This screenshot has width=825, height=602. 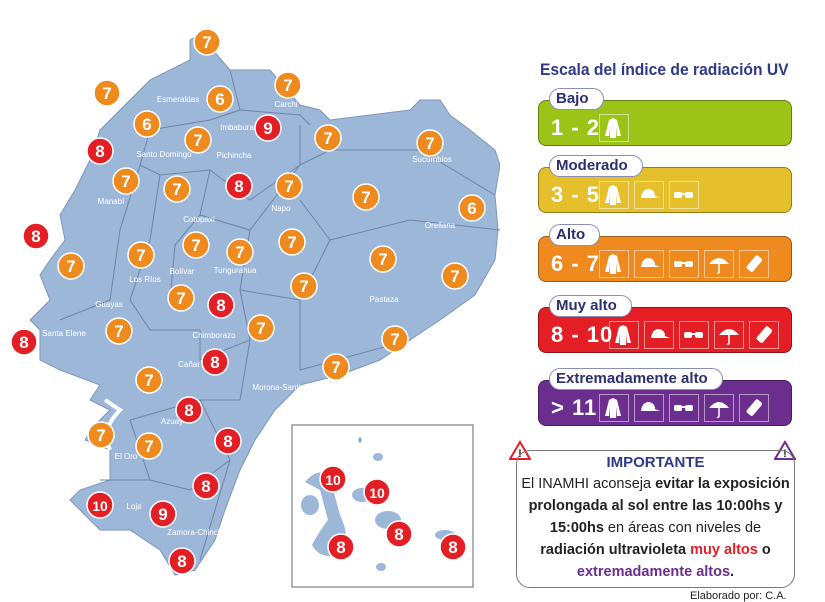 What do you see at coordinates (615, 550) in the screenshot?
I see `notice-bold: radiación ultravioleta` at bounding box center [615, 550].